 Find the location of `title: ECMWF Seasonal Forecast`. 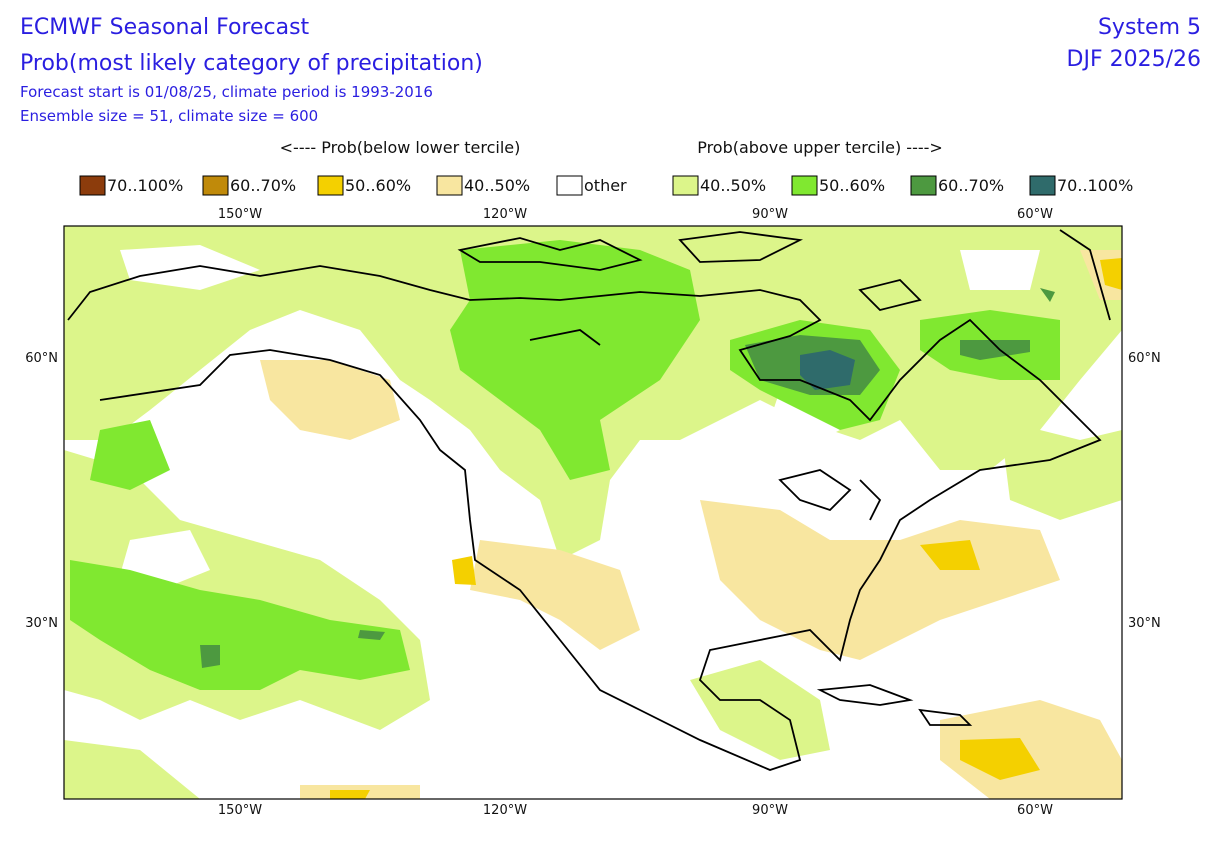

title: ECMWF Seasonal Forecast is located at coordinates (165, 27).